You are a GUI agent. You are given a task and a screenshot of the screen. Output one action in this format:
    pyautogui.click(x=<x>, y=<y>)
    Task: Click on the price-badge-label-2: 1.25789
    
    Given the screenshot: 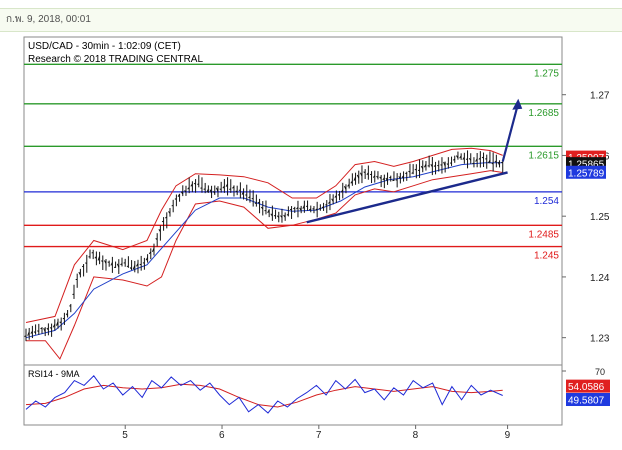 What is the action you would take?
    pyautogui.click(x=586, y=173)
    